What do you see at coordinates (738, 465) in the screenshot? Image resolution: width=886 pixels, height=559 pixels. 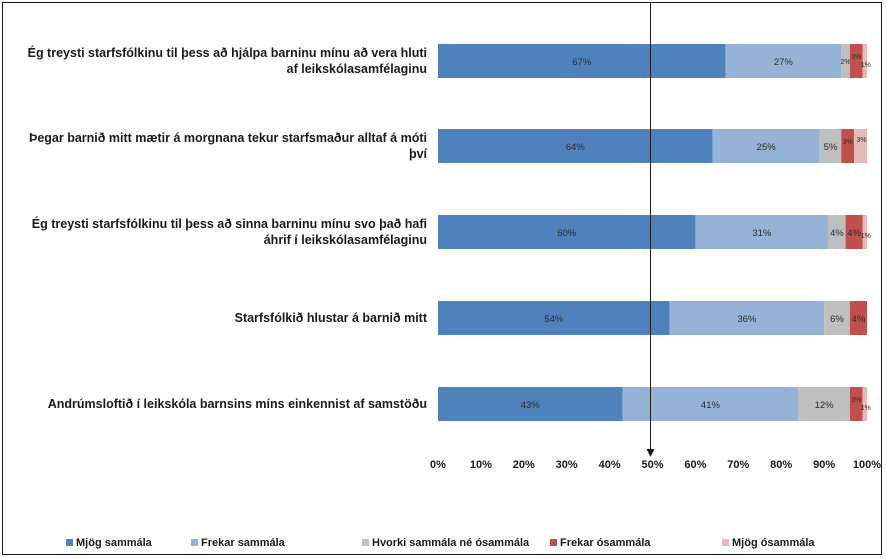 I see `x-tick-label: 70%` at bounding box center [738, 465].